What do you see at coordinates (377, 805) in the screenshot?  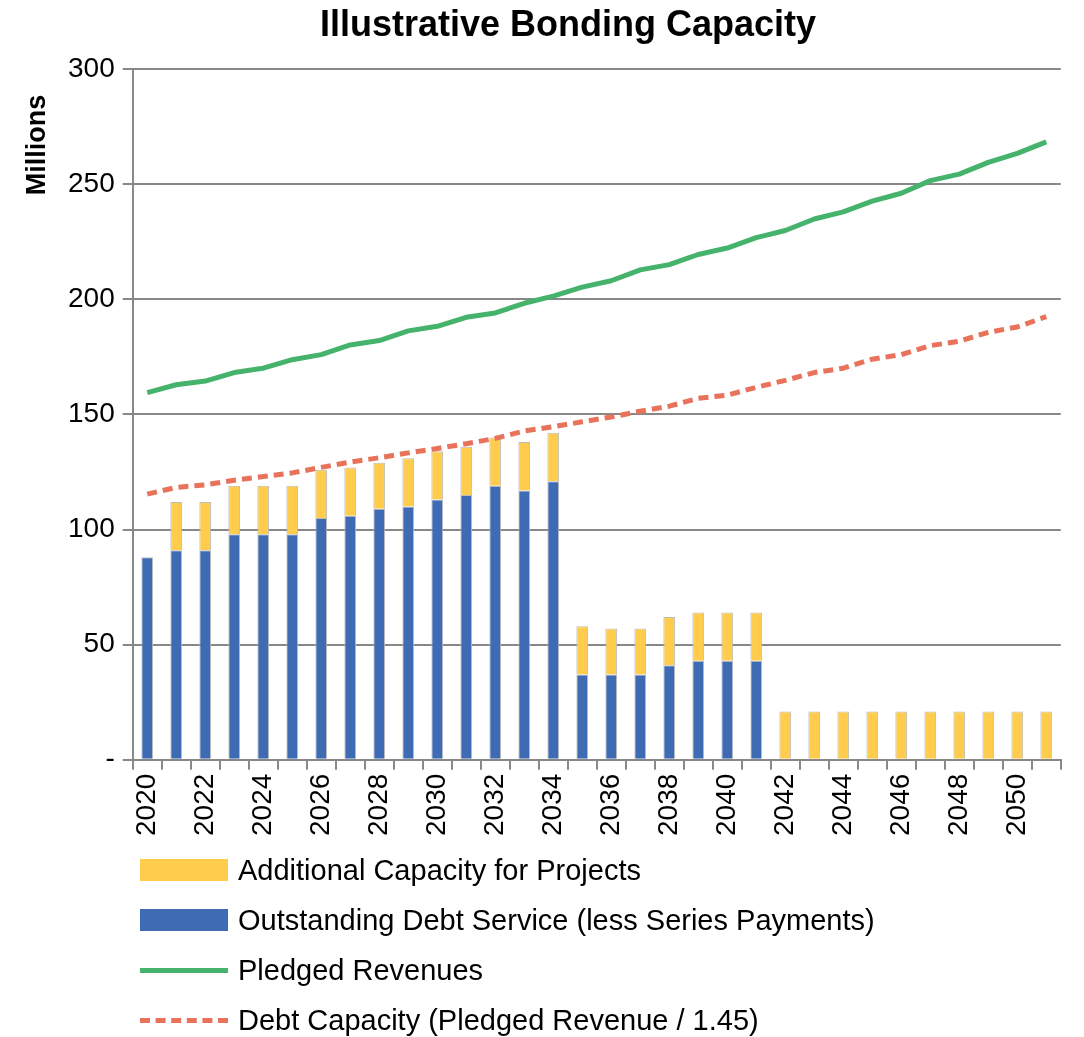 I see `x-tick-label: 2028` at bounding box center [377, 805].